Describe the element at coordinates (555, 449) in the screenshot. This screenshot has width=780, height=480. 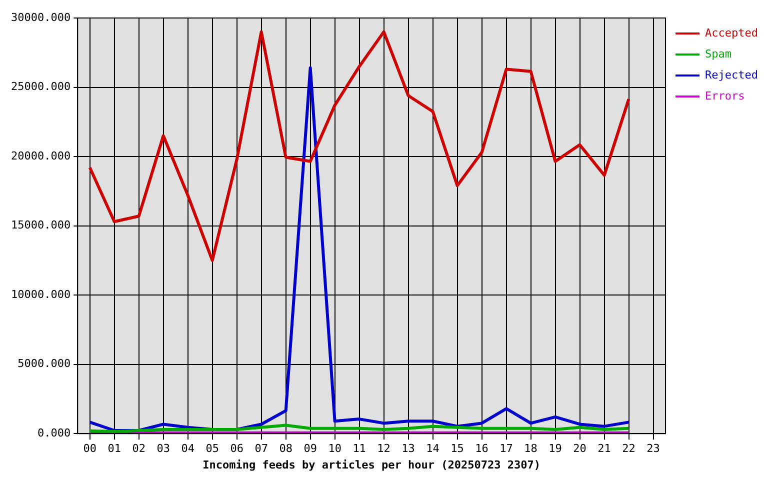
I see `x-tick-label: 19` at that location.